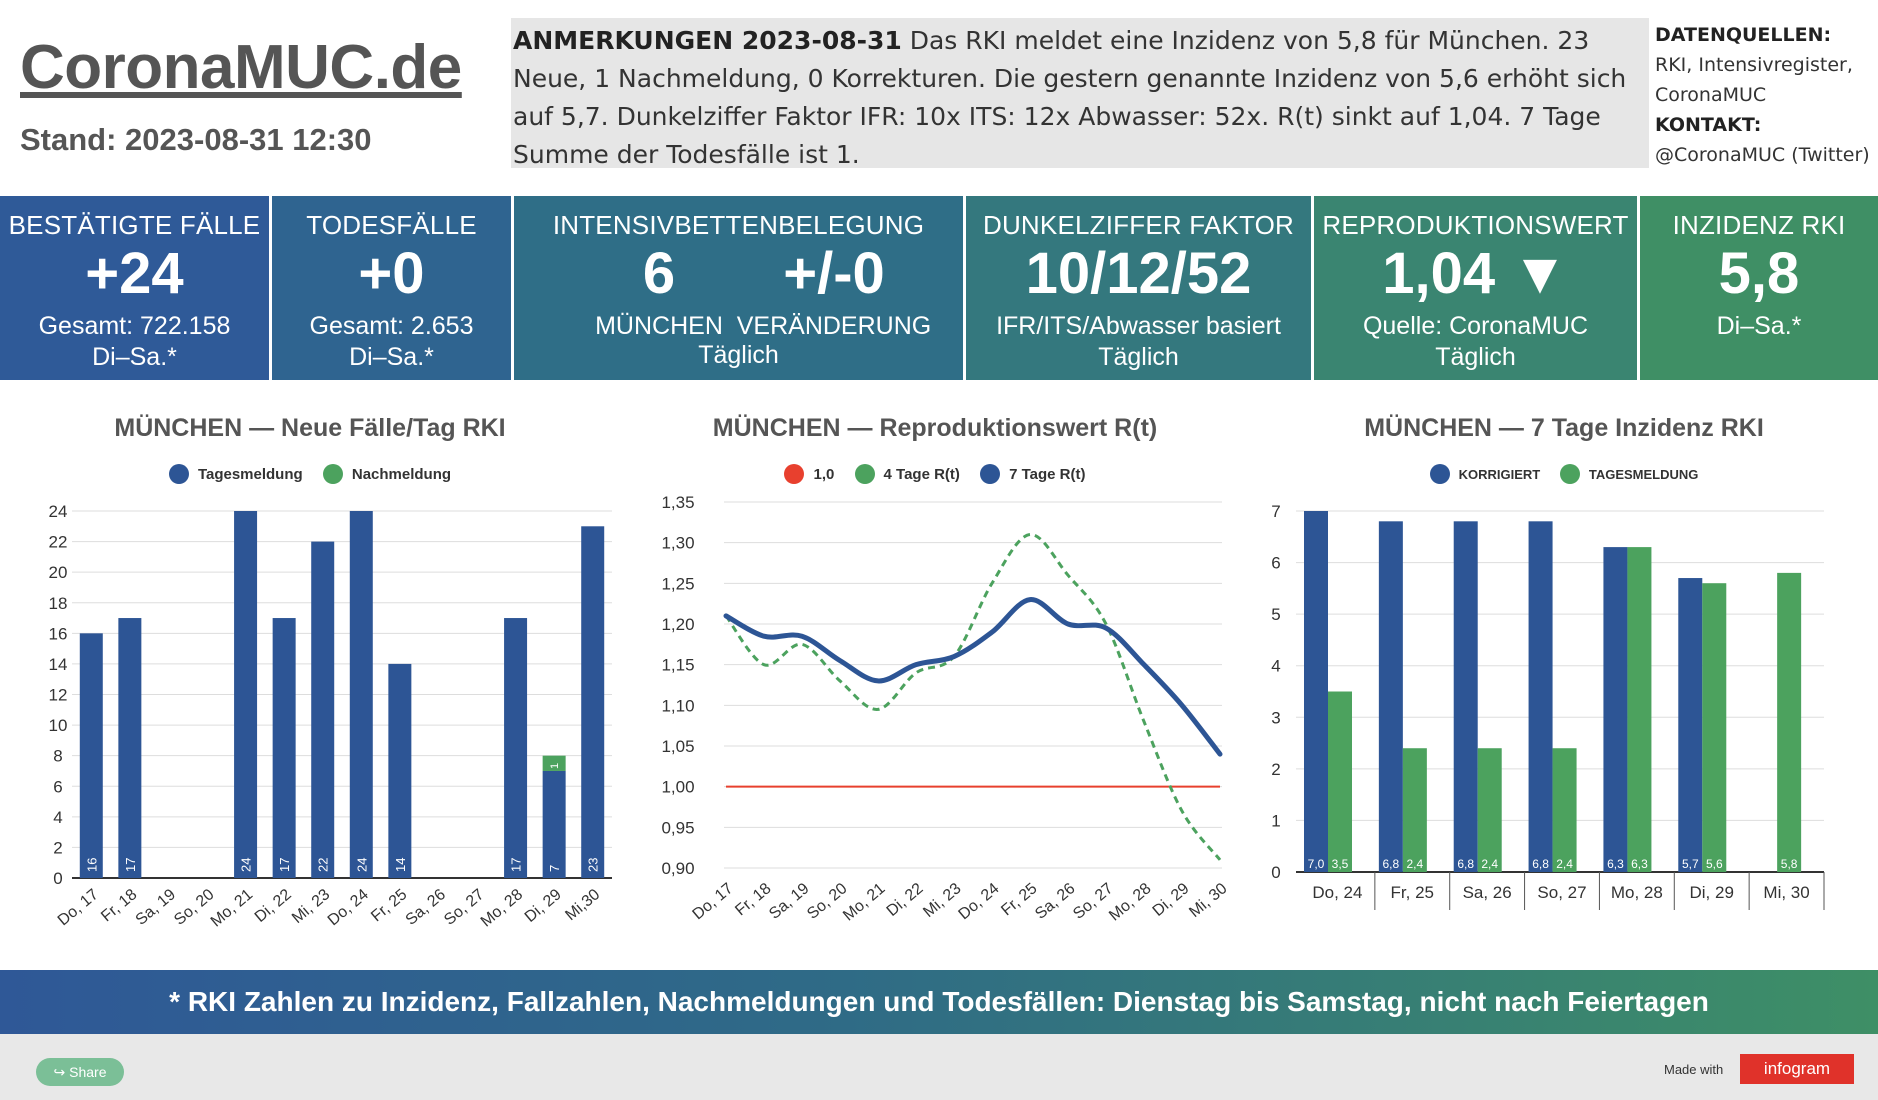  I want to click on x-tick-label: Sa, 19, so click(789, 901).